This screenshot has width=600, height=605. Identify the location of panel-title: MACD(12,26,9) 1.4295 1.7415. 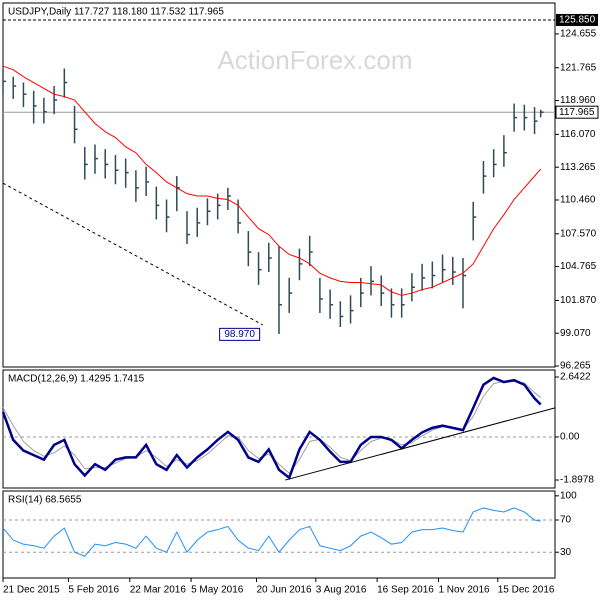
(76, 379).